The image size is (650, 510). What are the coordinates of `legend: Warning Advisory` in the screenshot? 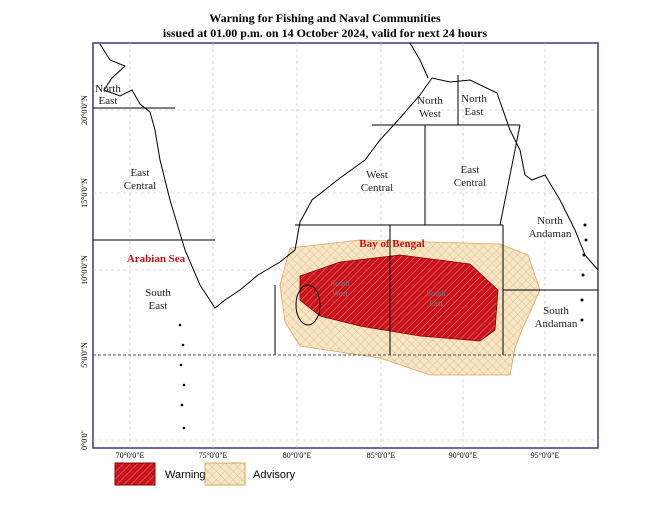 It's located at (205, 474).